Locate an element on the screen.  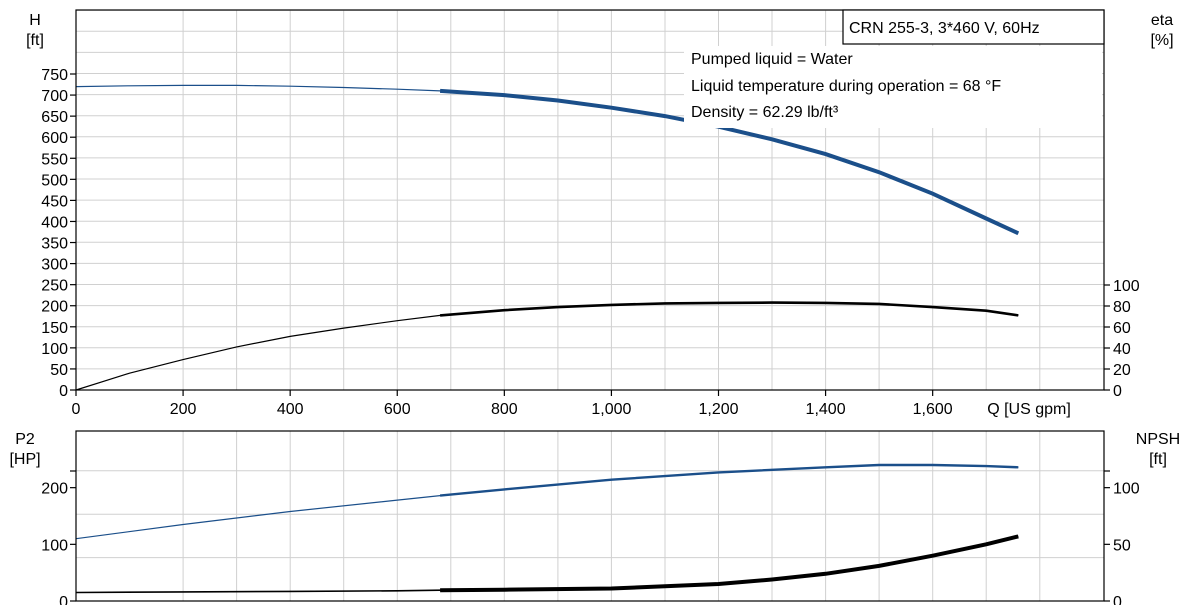
npsh-axis-tick-label: 0 is located at coordinates (1117, 599).